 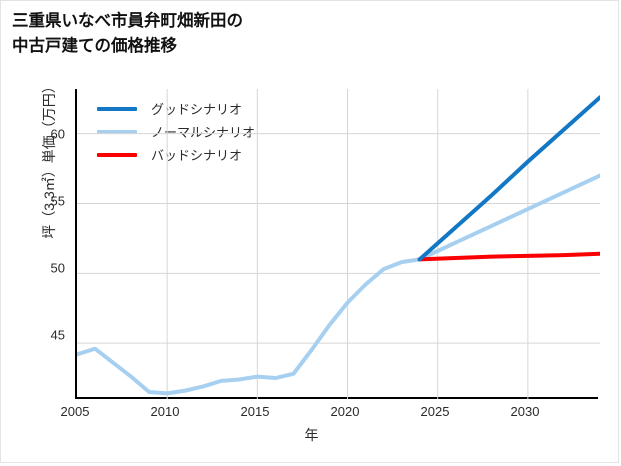 I want to click on x-tick-2025: 2025, so click(x=435, y=411).